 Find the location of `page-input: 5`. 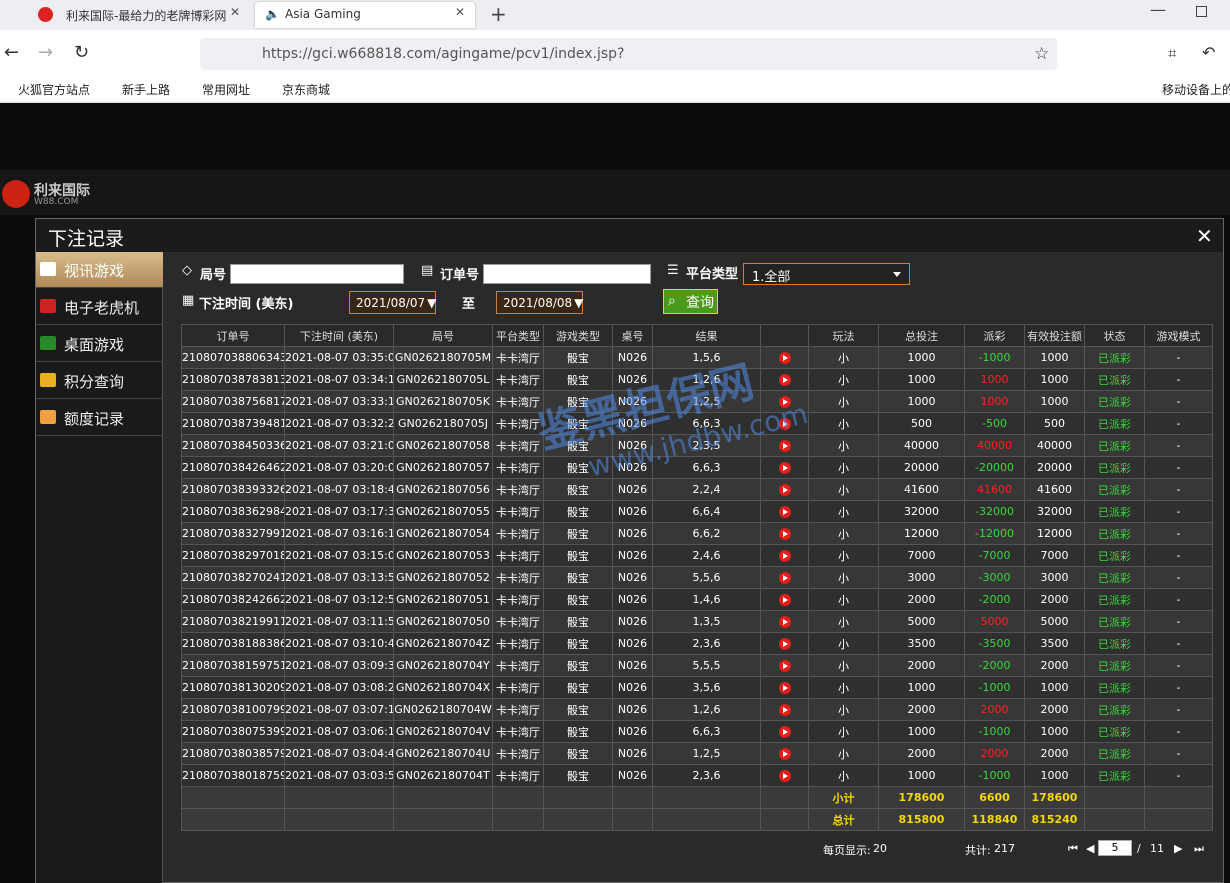

page-input: 5 is located at coordinates (1115, 848).